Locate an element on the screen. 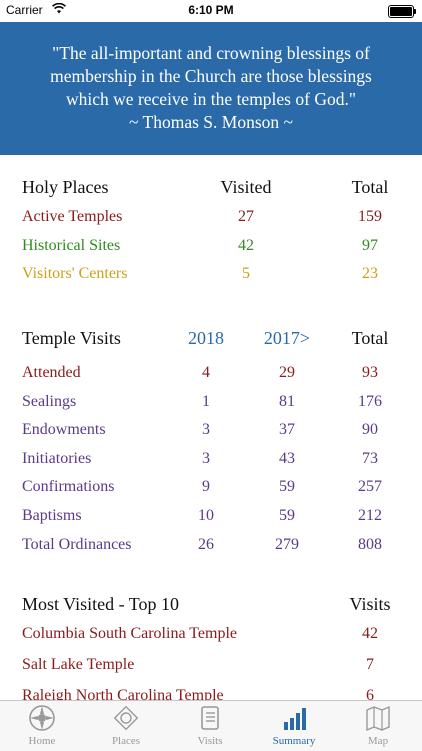 The image size is (422, 751). tab-home: Home is located at coordinates (42, 726).